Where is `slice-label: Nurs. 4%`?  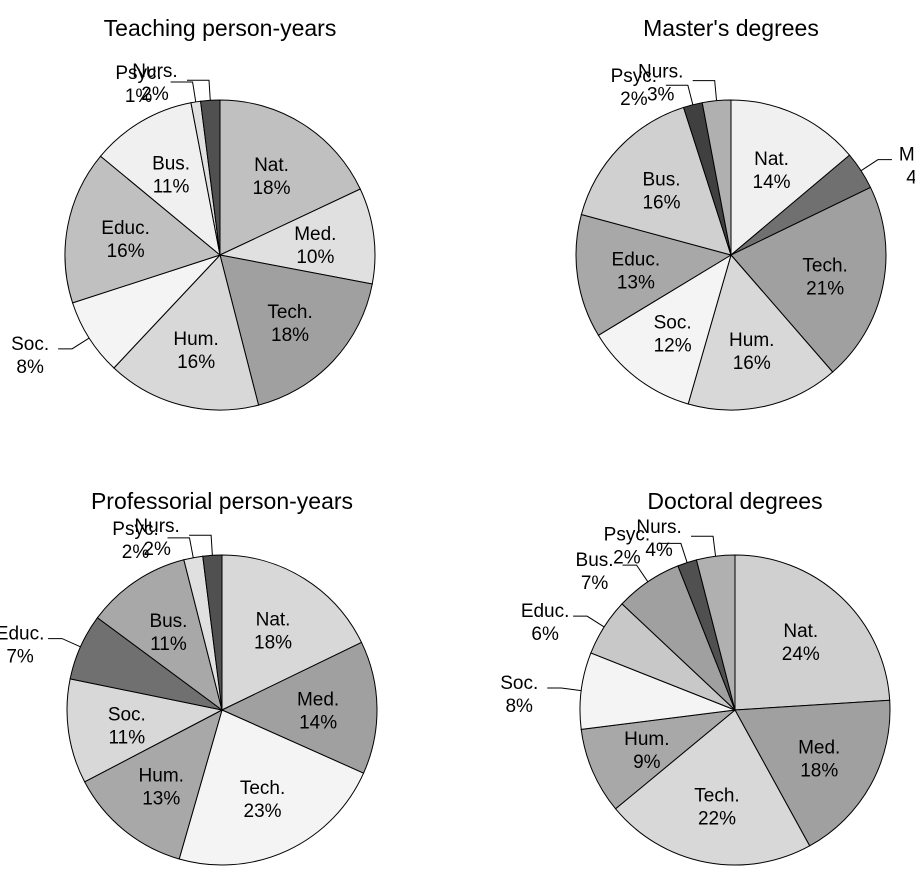
slice-label: Nurs. 4% is located at coordinates (658, 539).